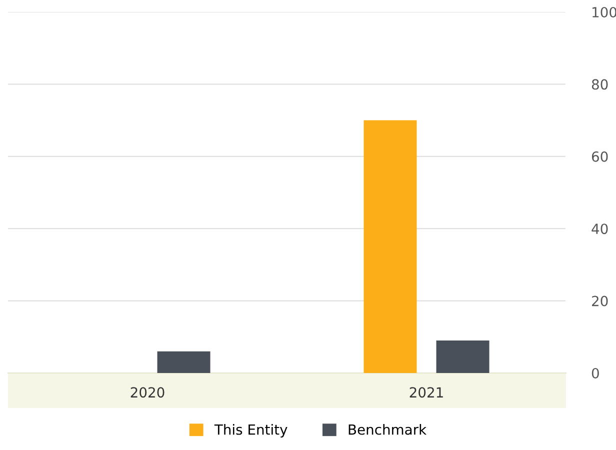 The height and width of the screenshot is (450, 616). What do you see at coordinates (600, 84) in the screenshot?
I see `y-tick-label: 80` at bounding box center [600, 84].